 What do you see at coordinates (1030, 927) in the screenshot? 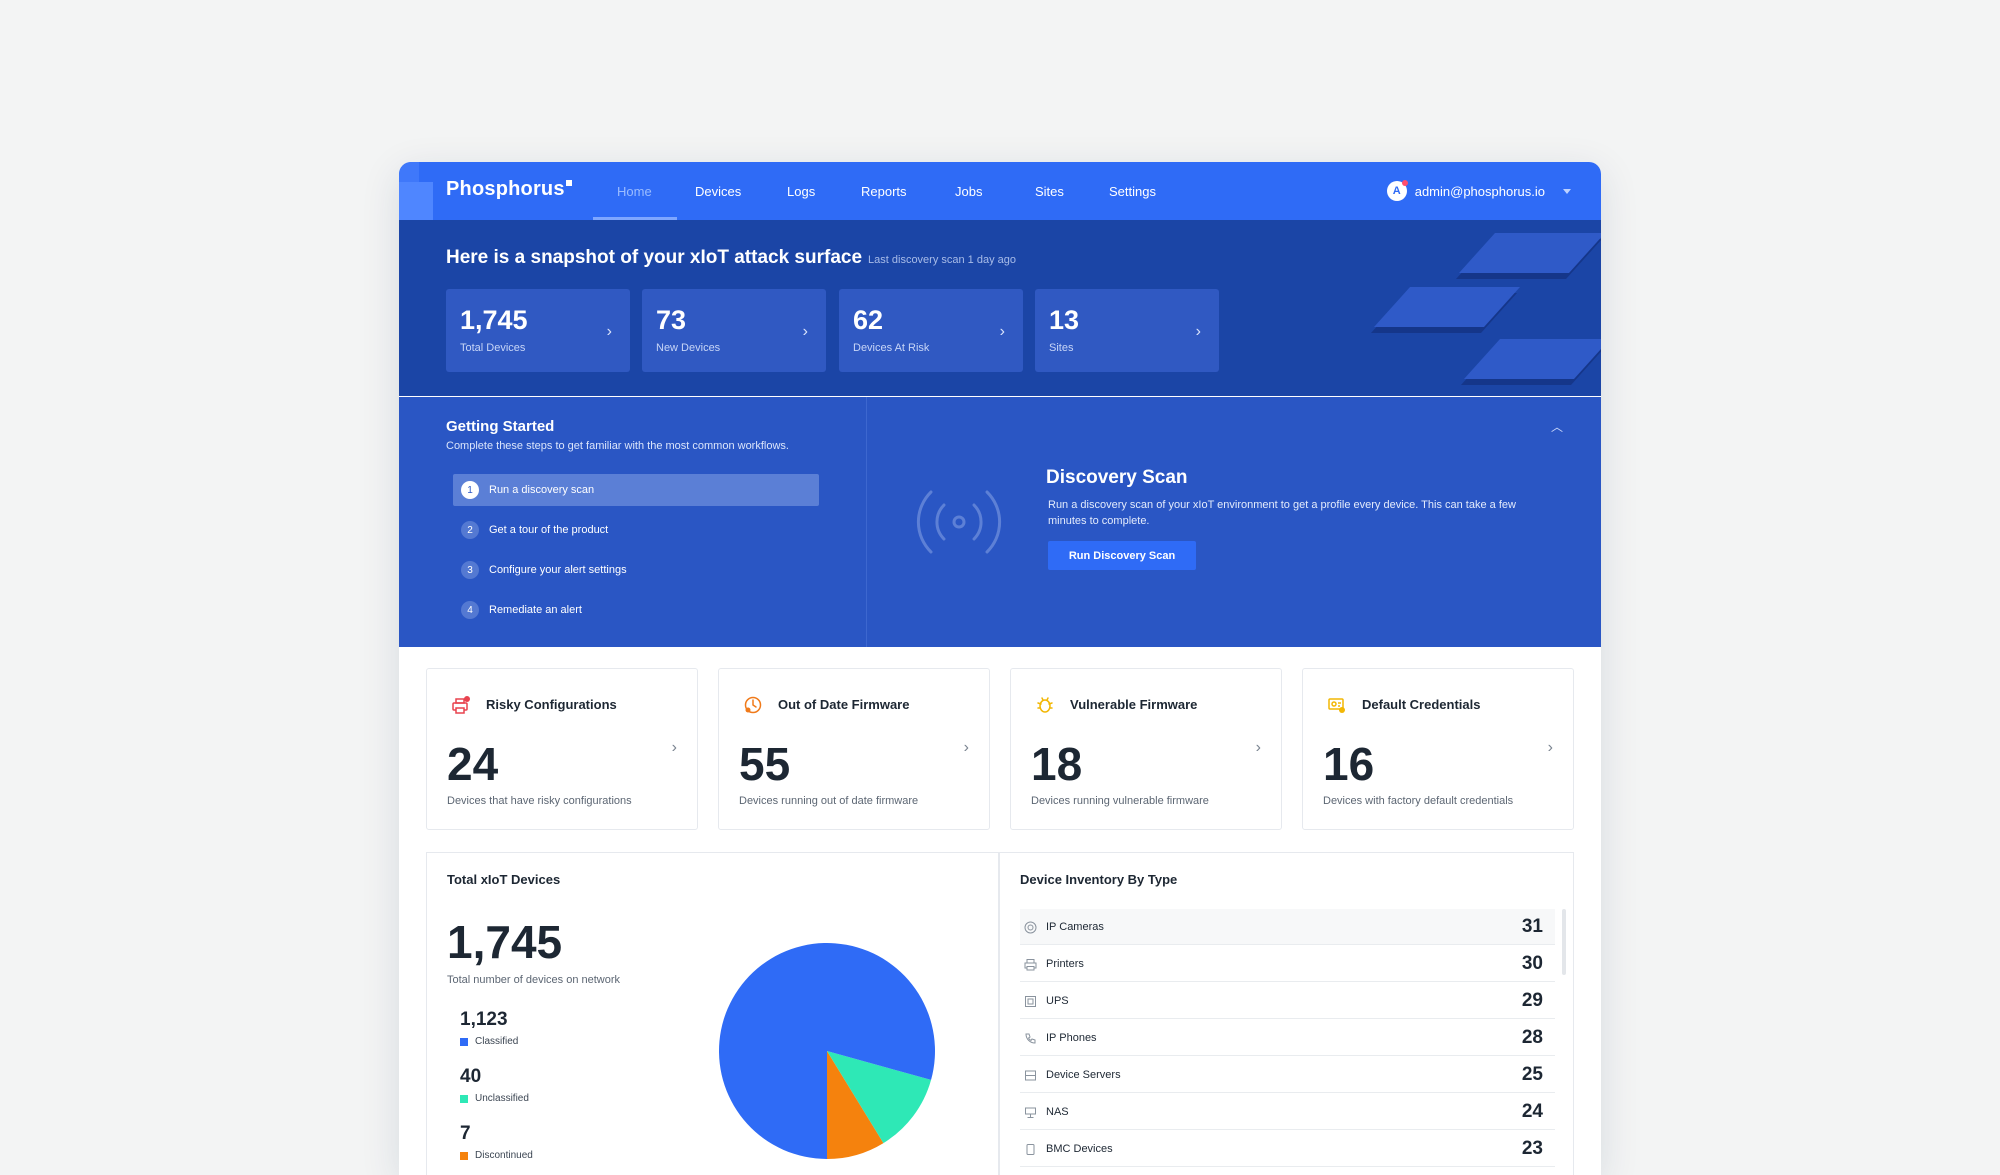
I see `camera-icon` at bounding box center [1030, 927].